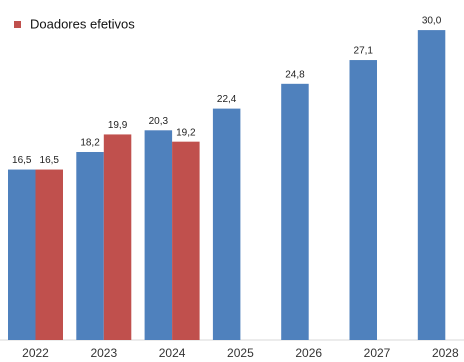 The height and width of the screenshot is (362, 464). Describe the element at coordinates (172, 353) in the screenshot. I see `x-tick-label: 2024` at that location.